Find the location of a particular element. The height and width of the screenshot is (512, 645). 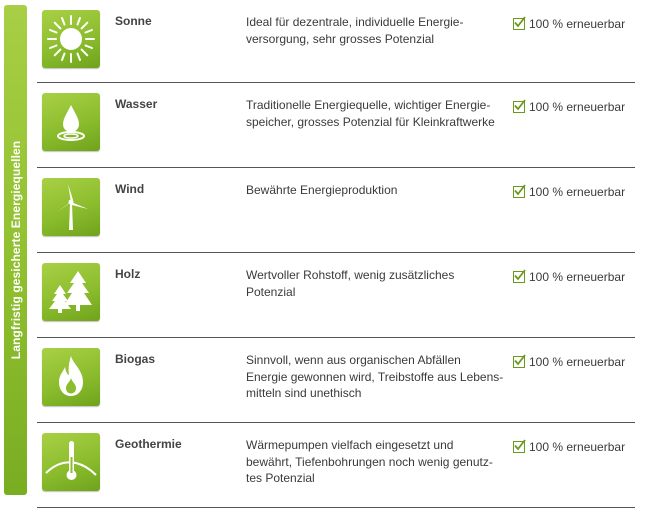

flame-icon is located at coordinates (71, 377).